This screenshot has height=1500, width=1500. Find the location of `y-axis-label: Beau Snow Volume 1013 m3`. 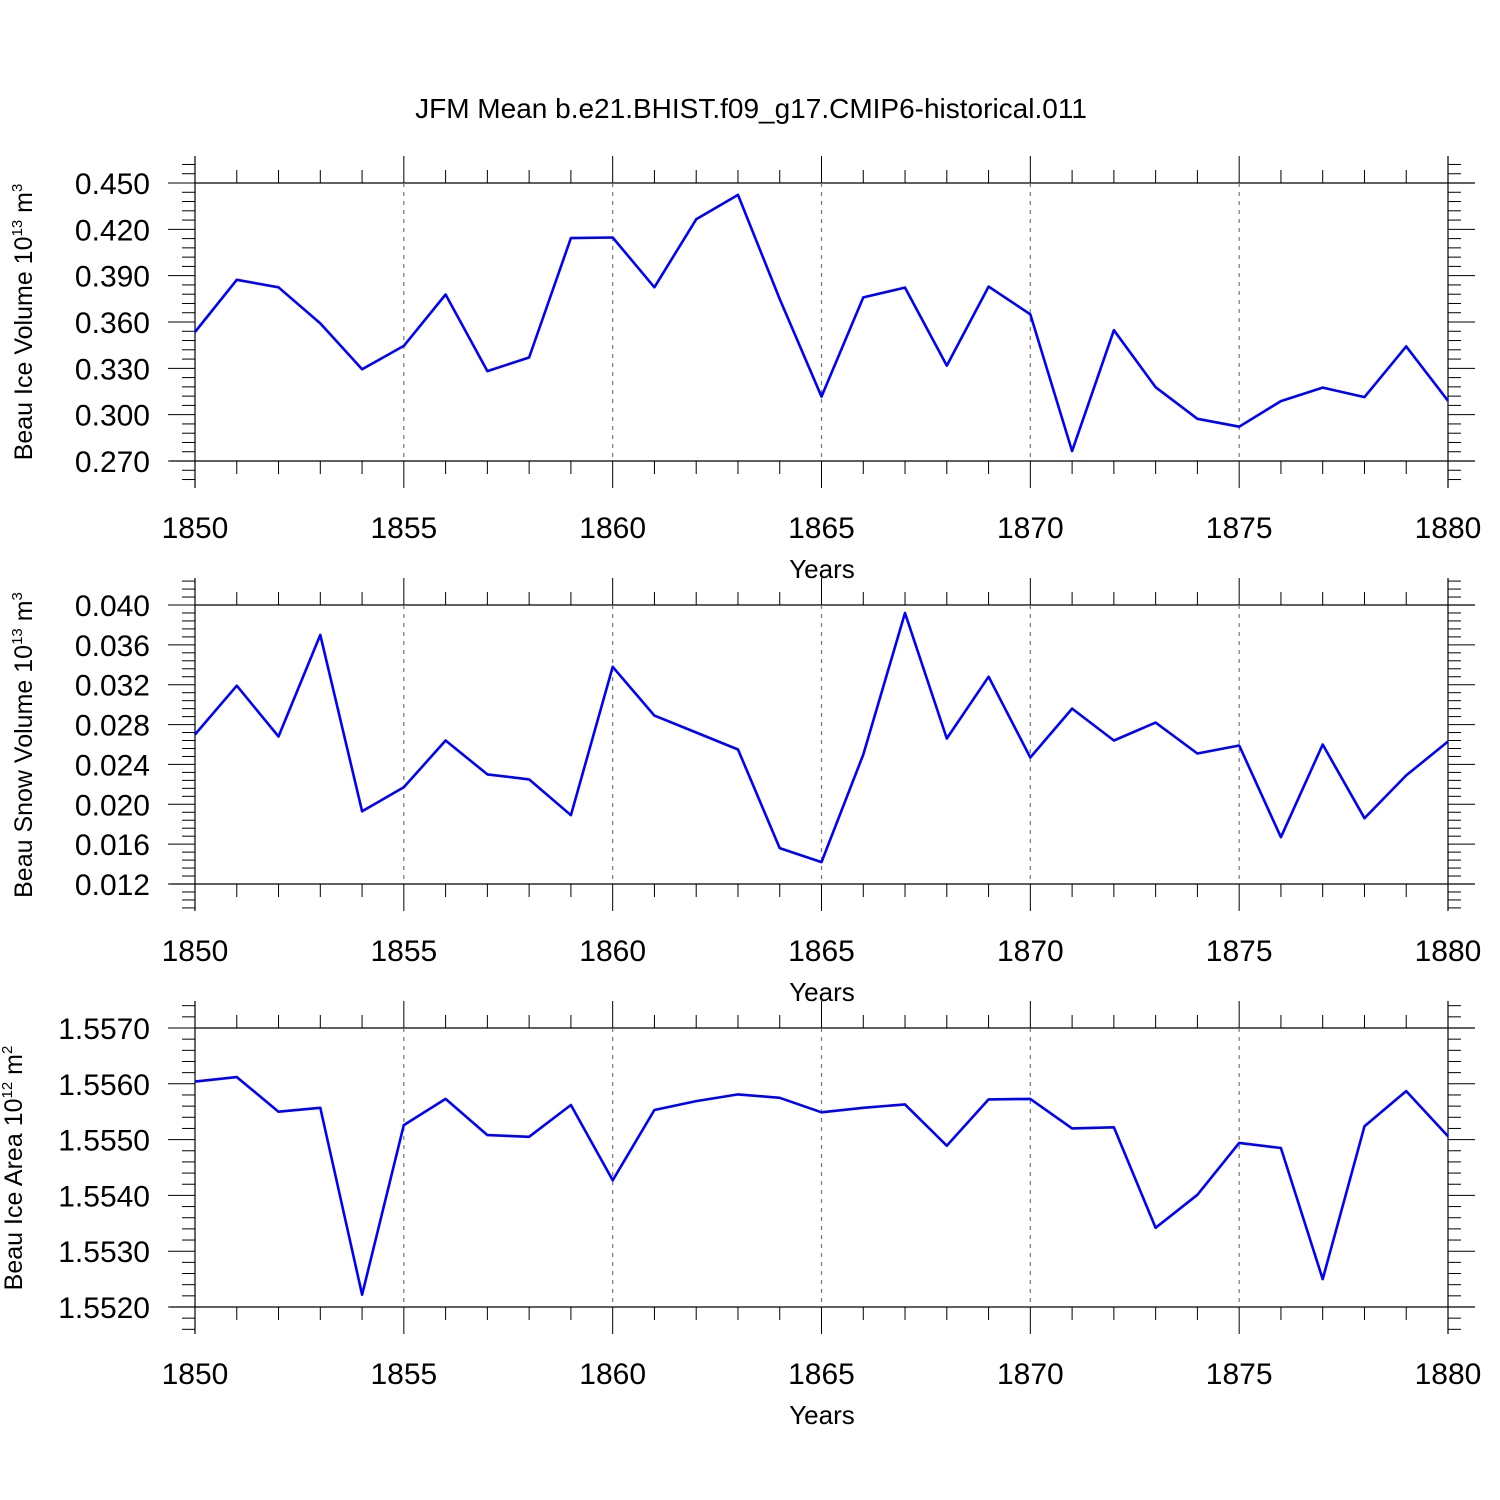

y-axis-label: Beau Snow Volume 1013 m3 is located at coordinates (23, 745).